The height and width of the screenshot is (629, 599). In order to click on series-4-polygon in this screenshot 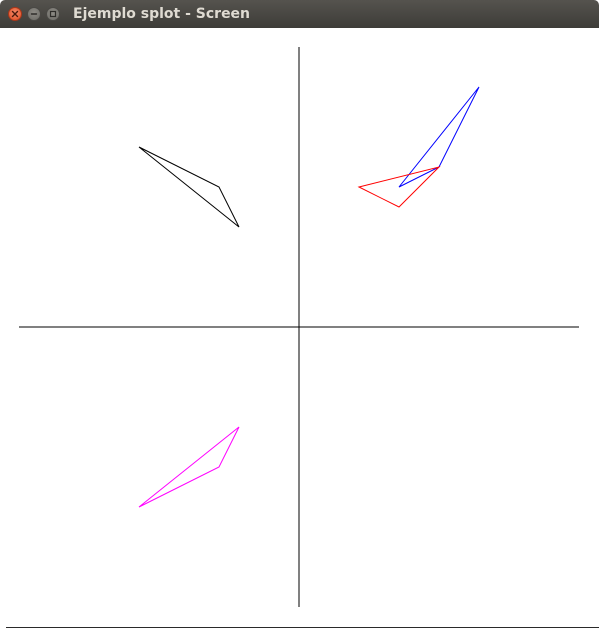, I will do `click(189, 467)`.